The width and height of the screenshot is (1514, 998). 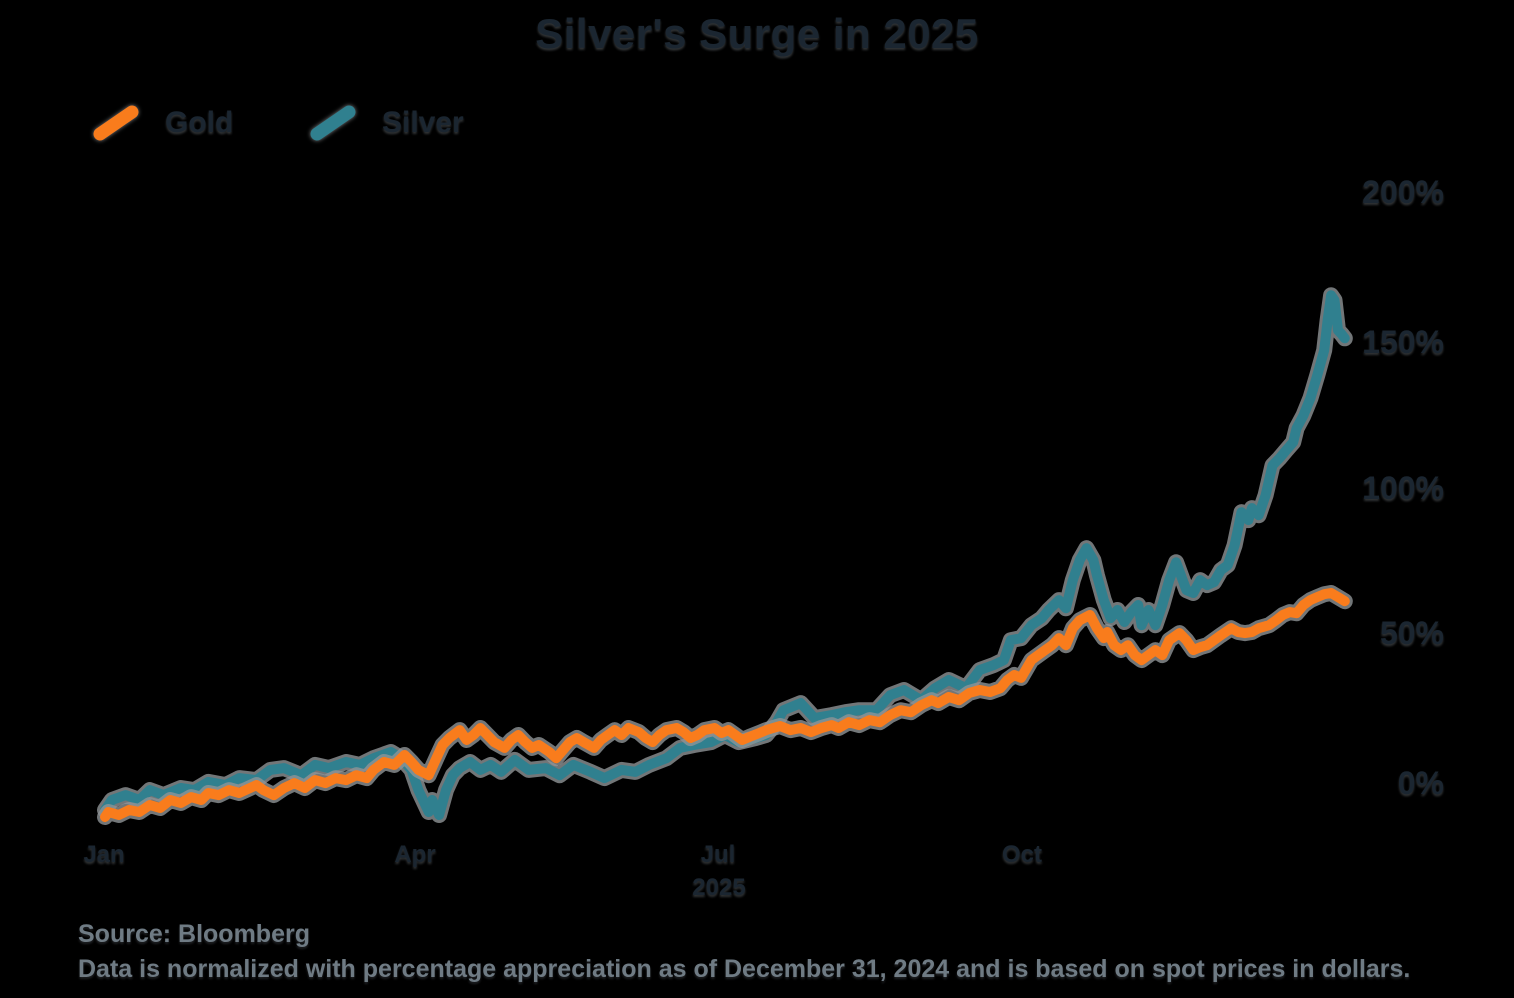 What do you see at coordinates (104, 854) in the screenshot?
I see `x-axis-tick-label: Jan` at bounding box center [104, 854].